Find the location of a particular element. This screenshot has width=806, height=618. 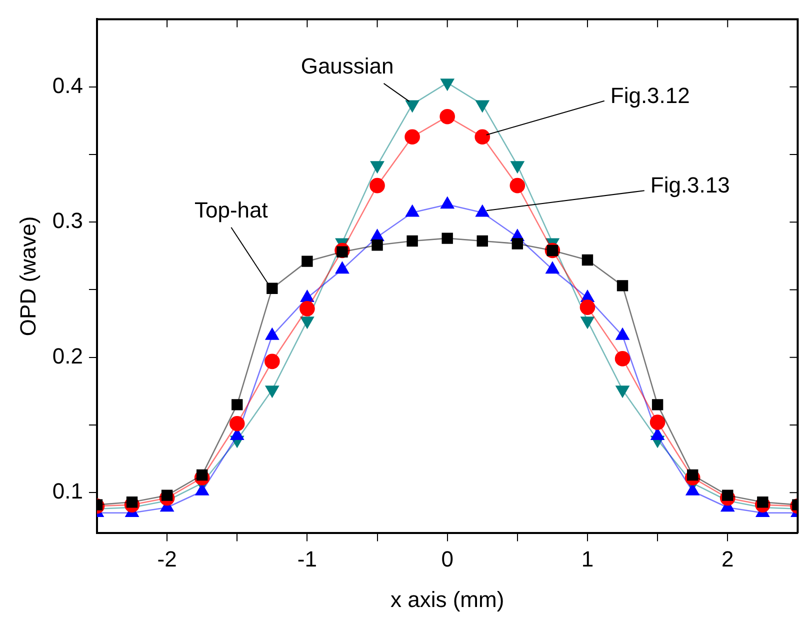

annotation: Fig.3.12 is located at coordinates (650, 95).